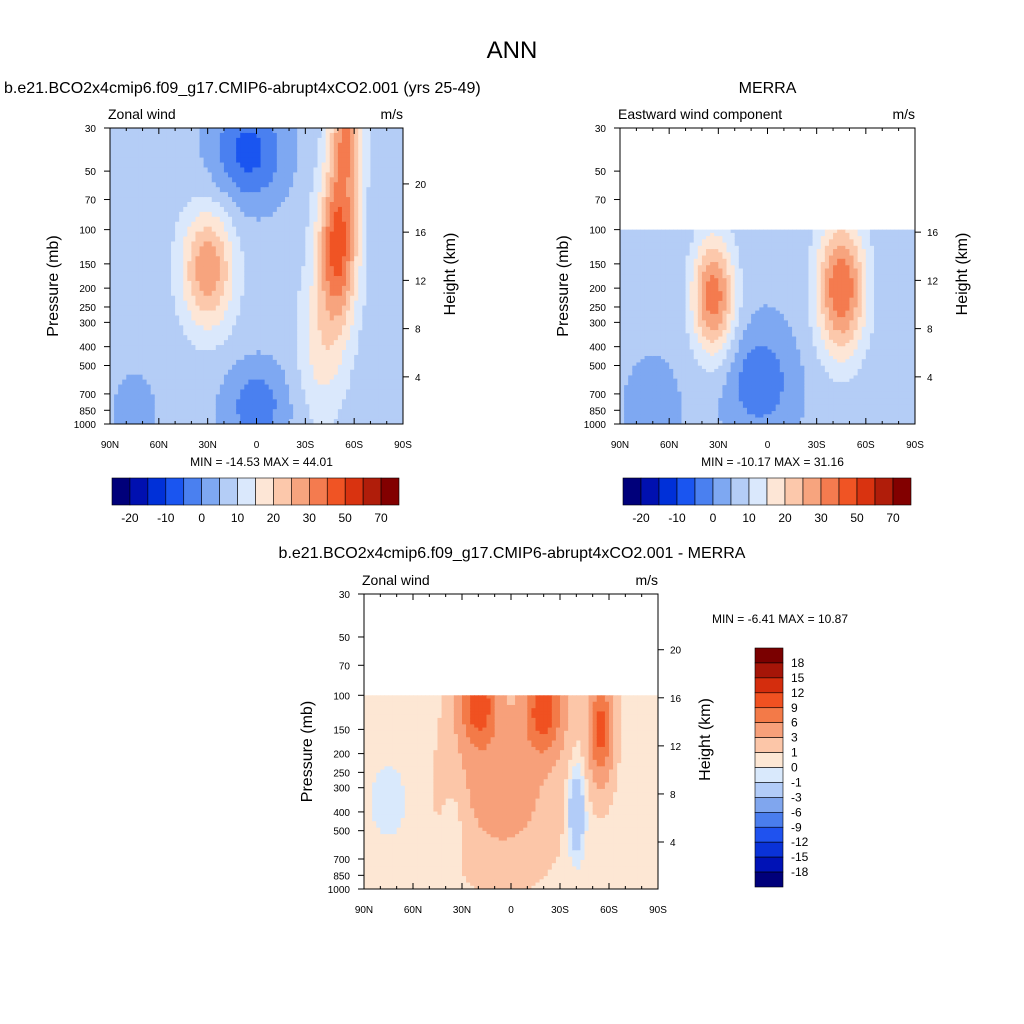  I want to click on y-axis-label: Pressure (mb), so click(53, 285).